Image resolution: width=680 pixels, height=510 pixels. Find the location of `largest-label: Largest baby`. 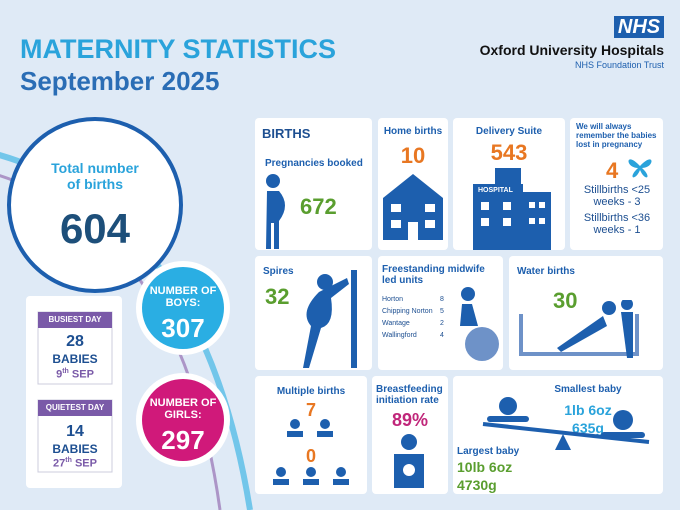

largest-label: Largest baby is located at coordinates (488, 451).